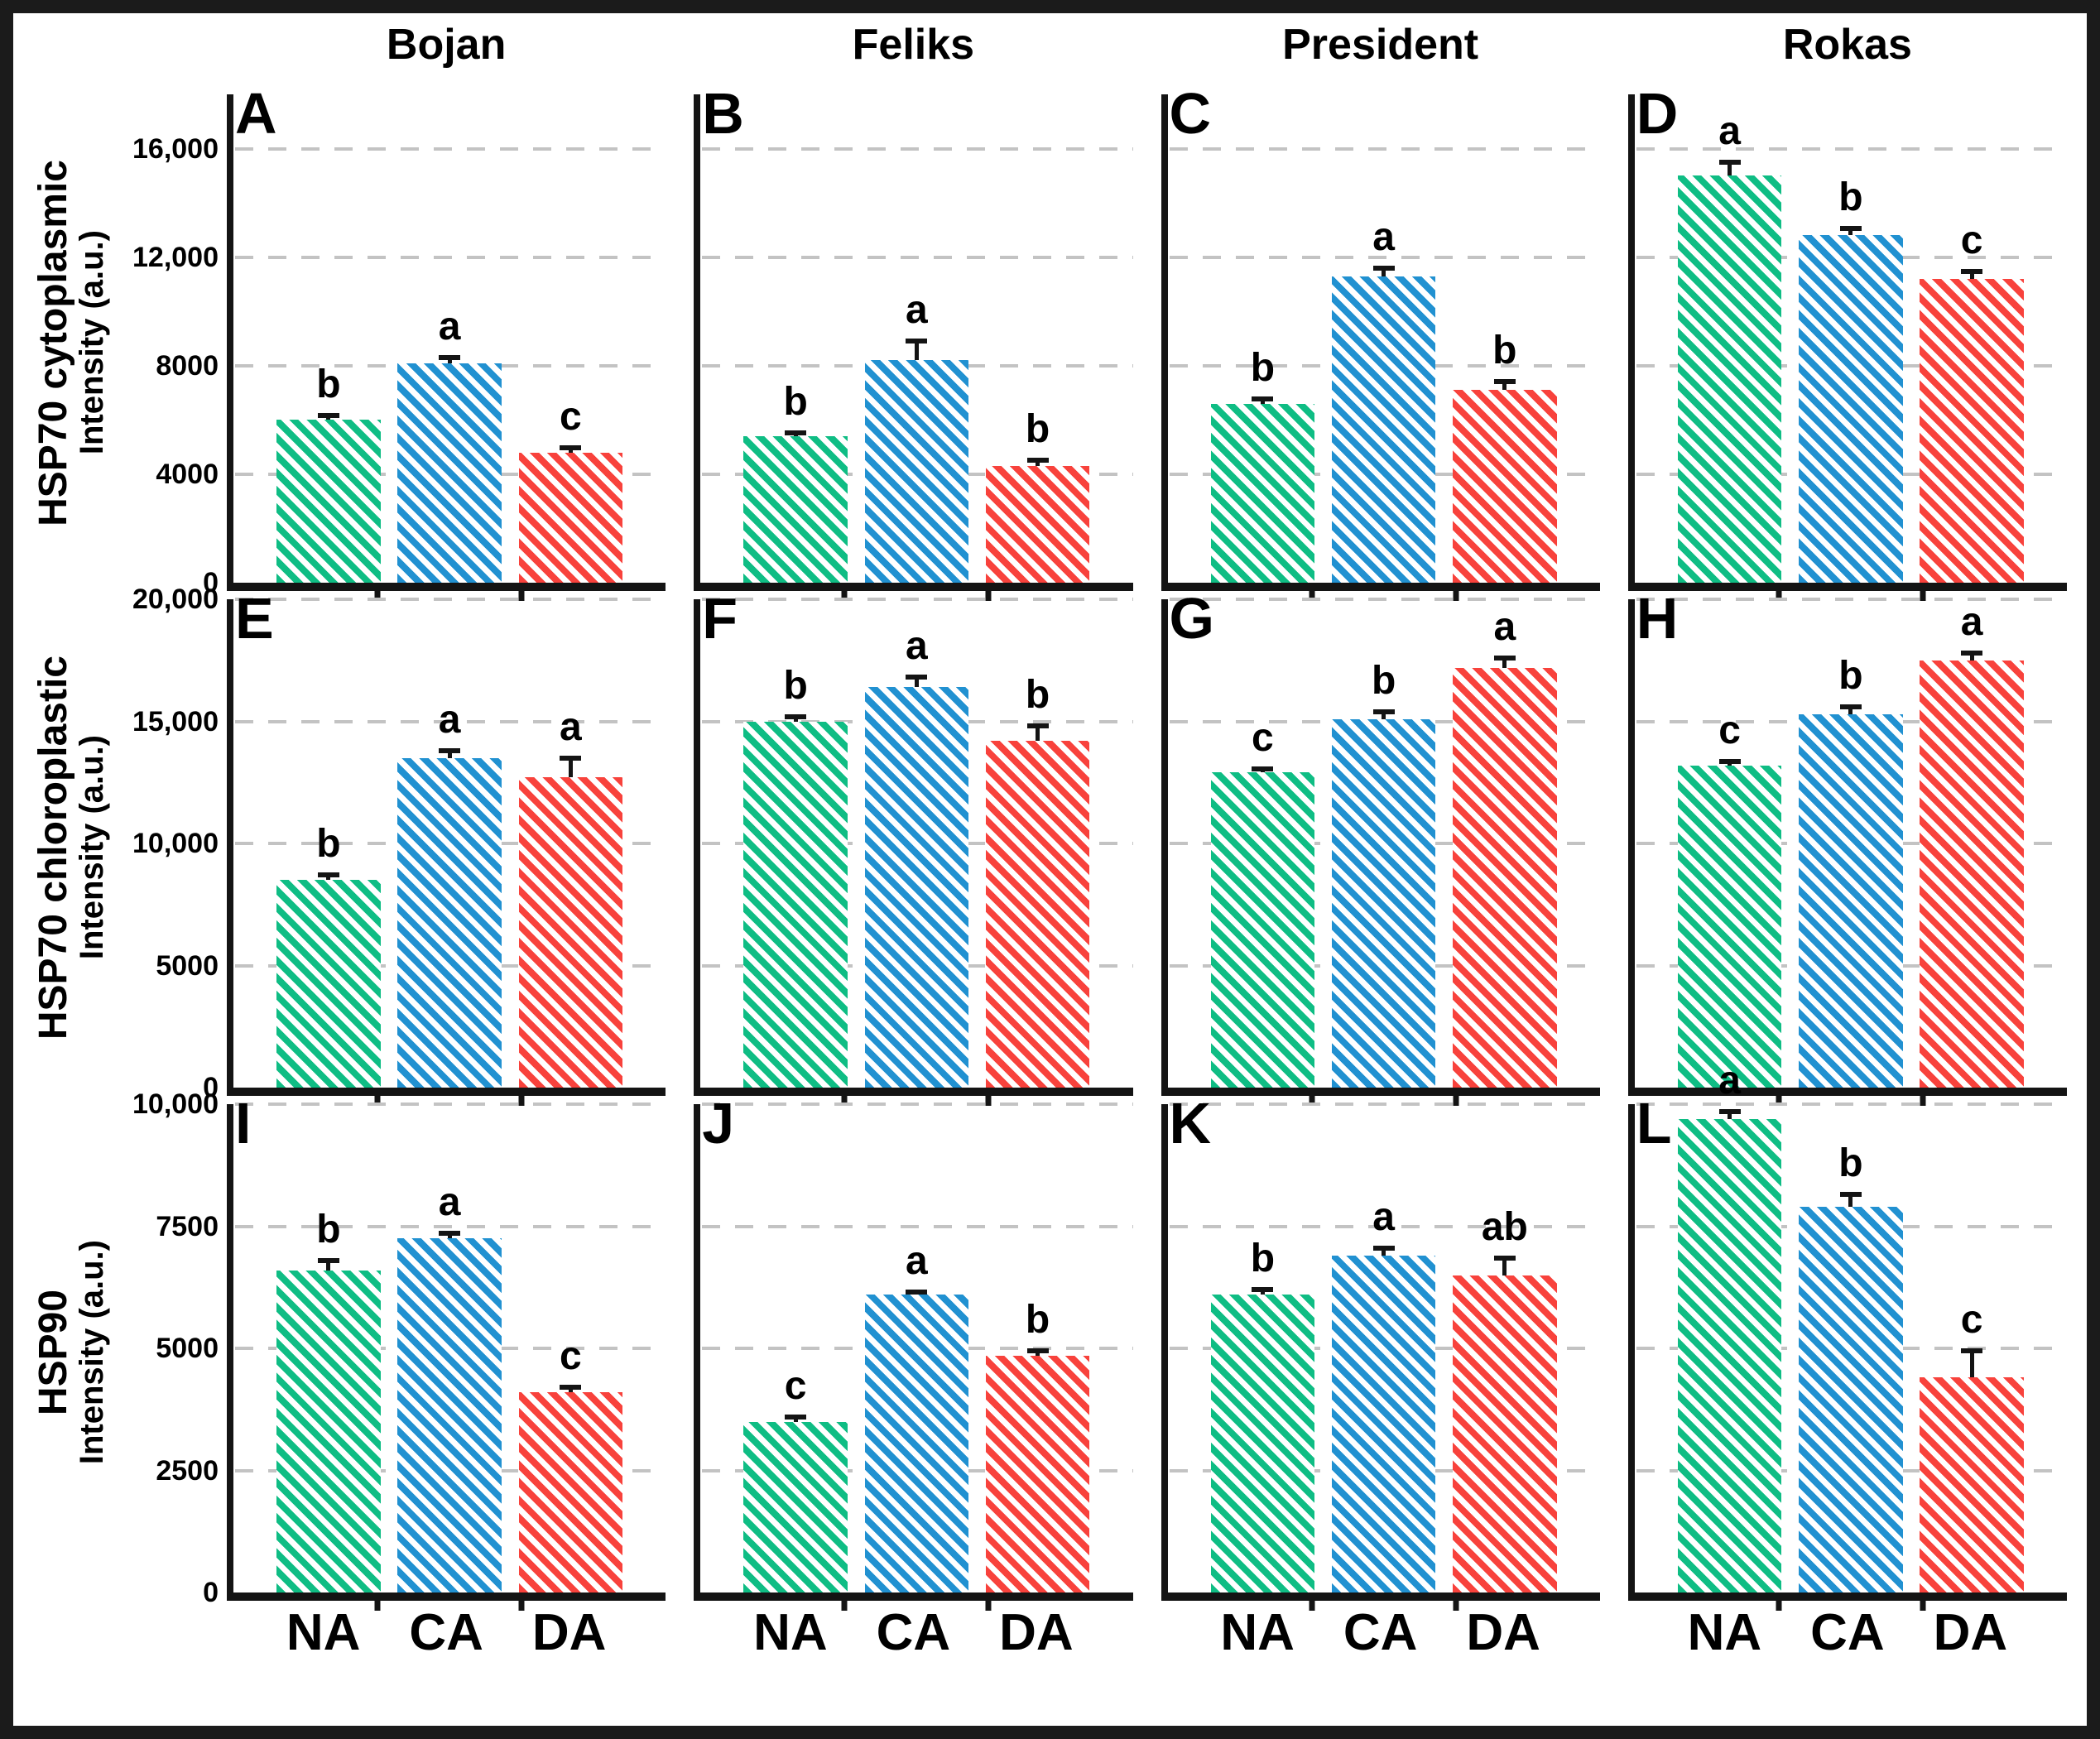 This screenshot has height=1739, width=2100. What do you see at coordinates (328, 1229) in the screenshot?
I see `significance-letter-na-I: b` at bounding box center [328, 1229].